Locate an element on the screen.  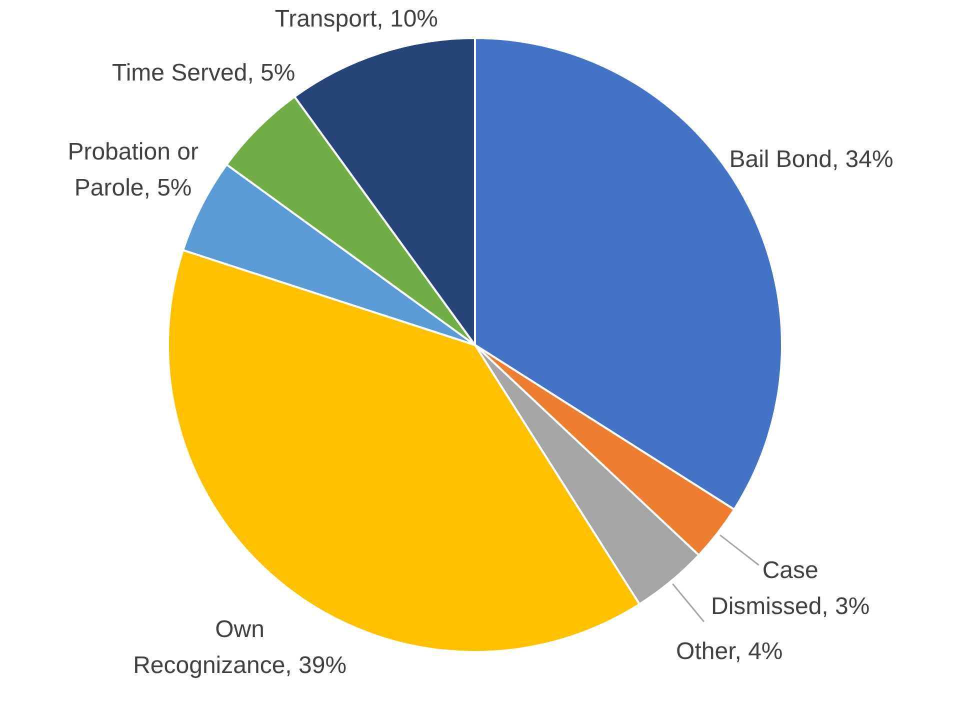
slice-label: Bail Bond, 34% is located at coordinates (811, 159).